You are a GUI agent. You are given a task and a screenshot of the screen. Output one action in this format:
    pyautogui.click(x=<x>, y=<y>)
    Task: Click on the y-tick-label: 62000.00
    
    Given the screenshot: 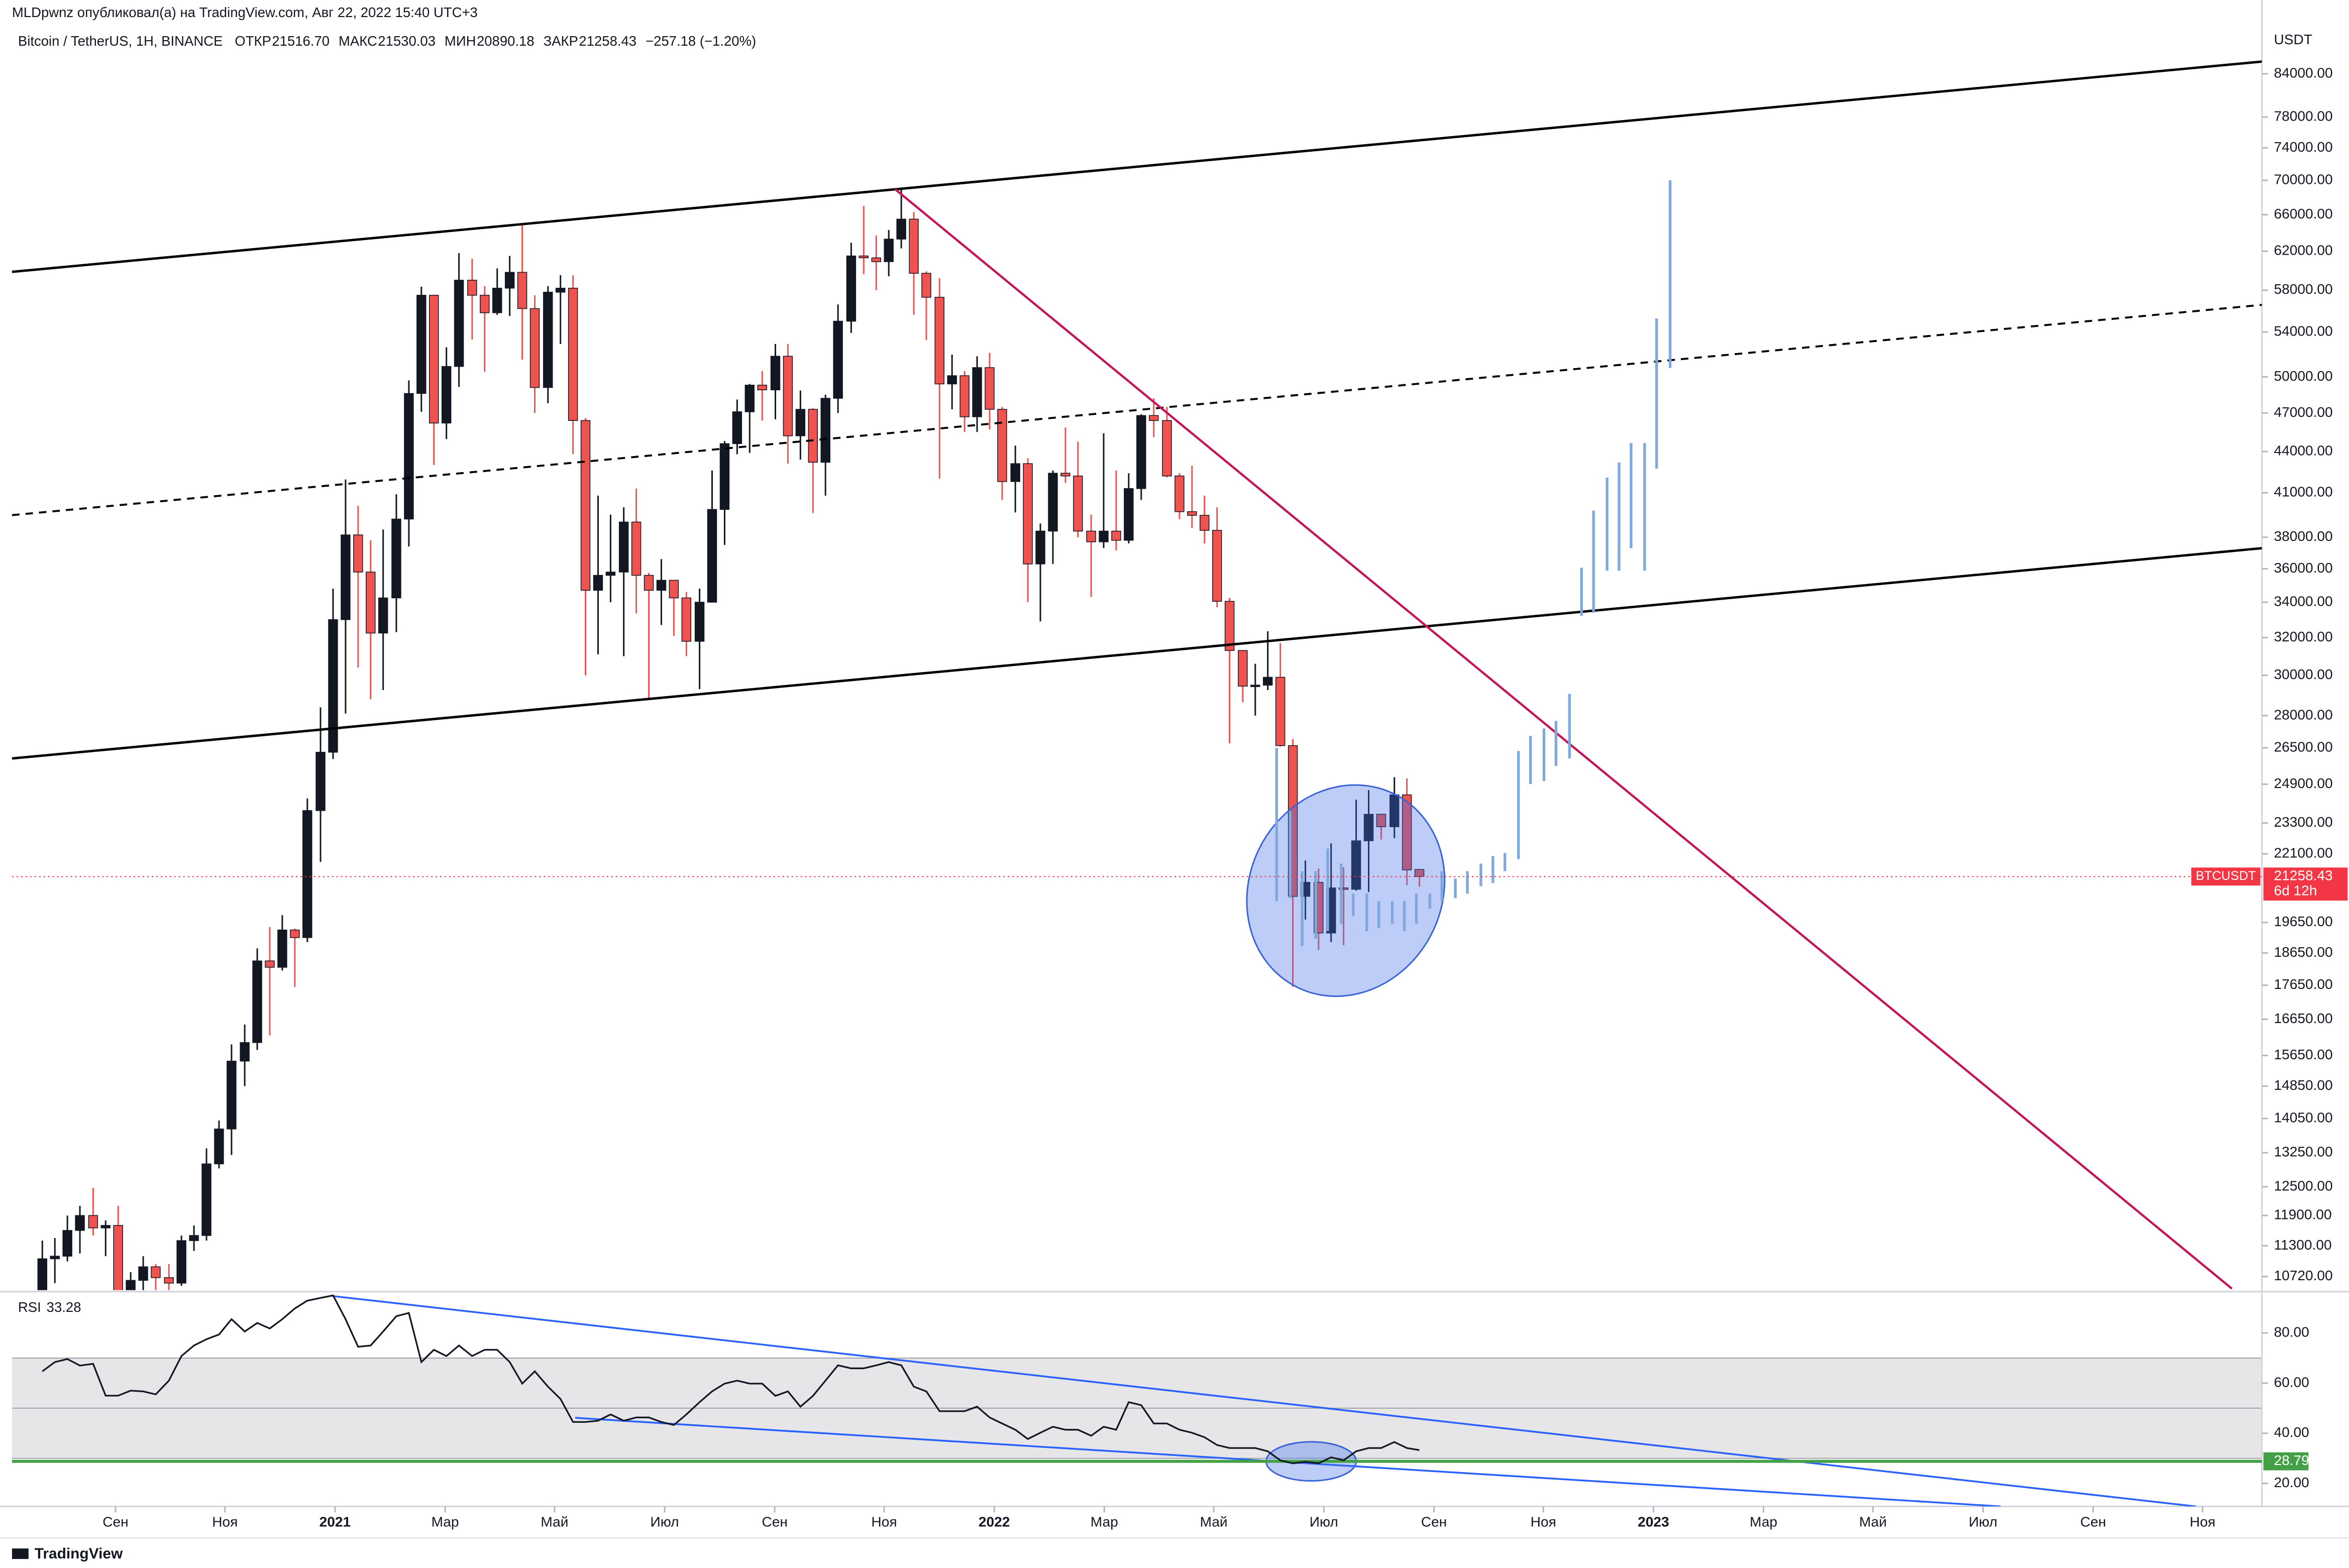 What is the action you would take?
    pyautogui.click(x=2303, y=251)
    